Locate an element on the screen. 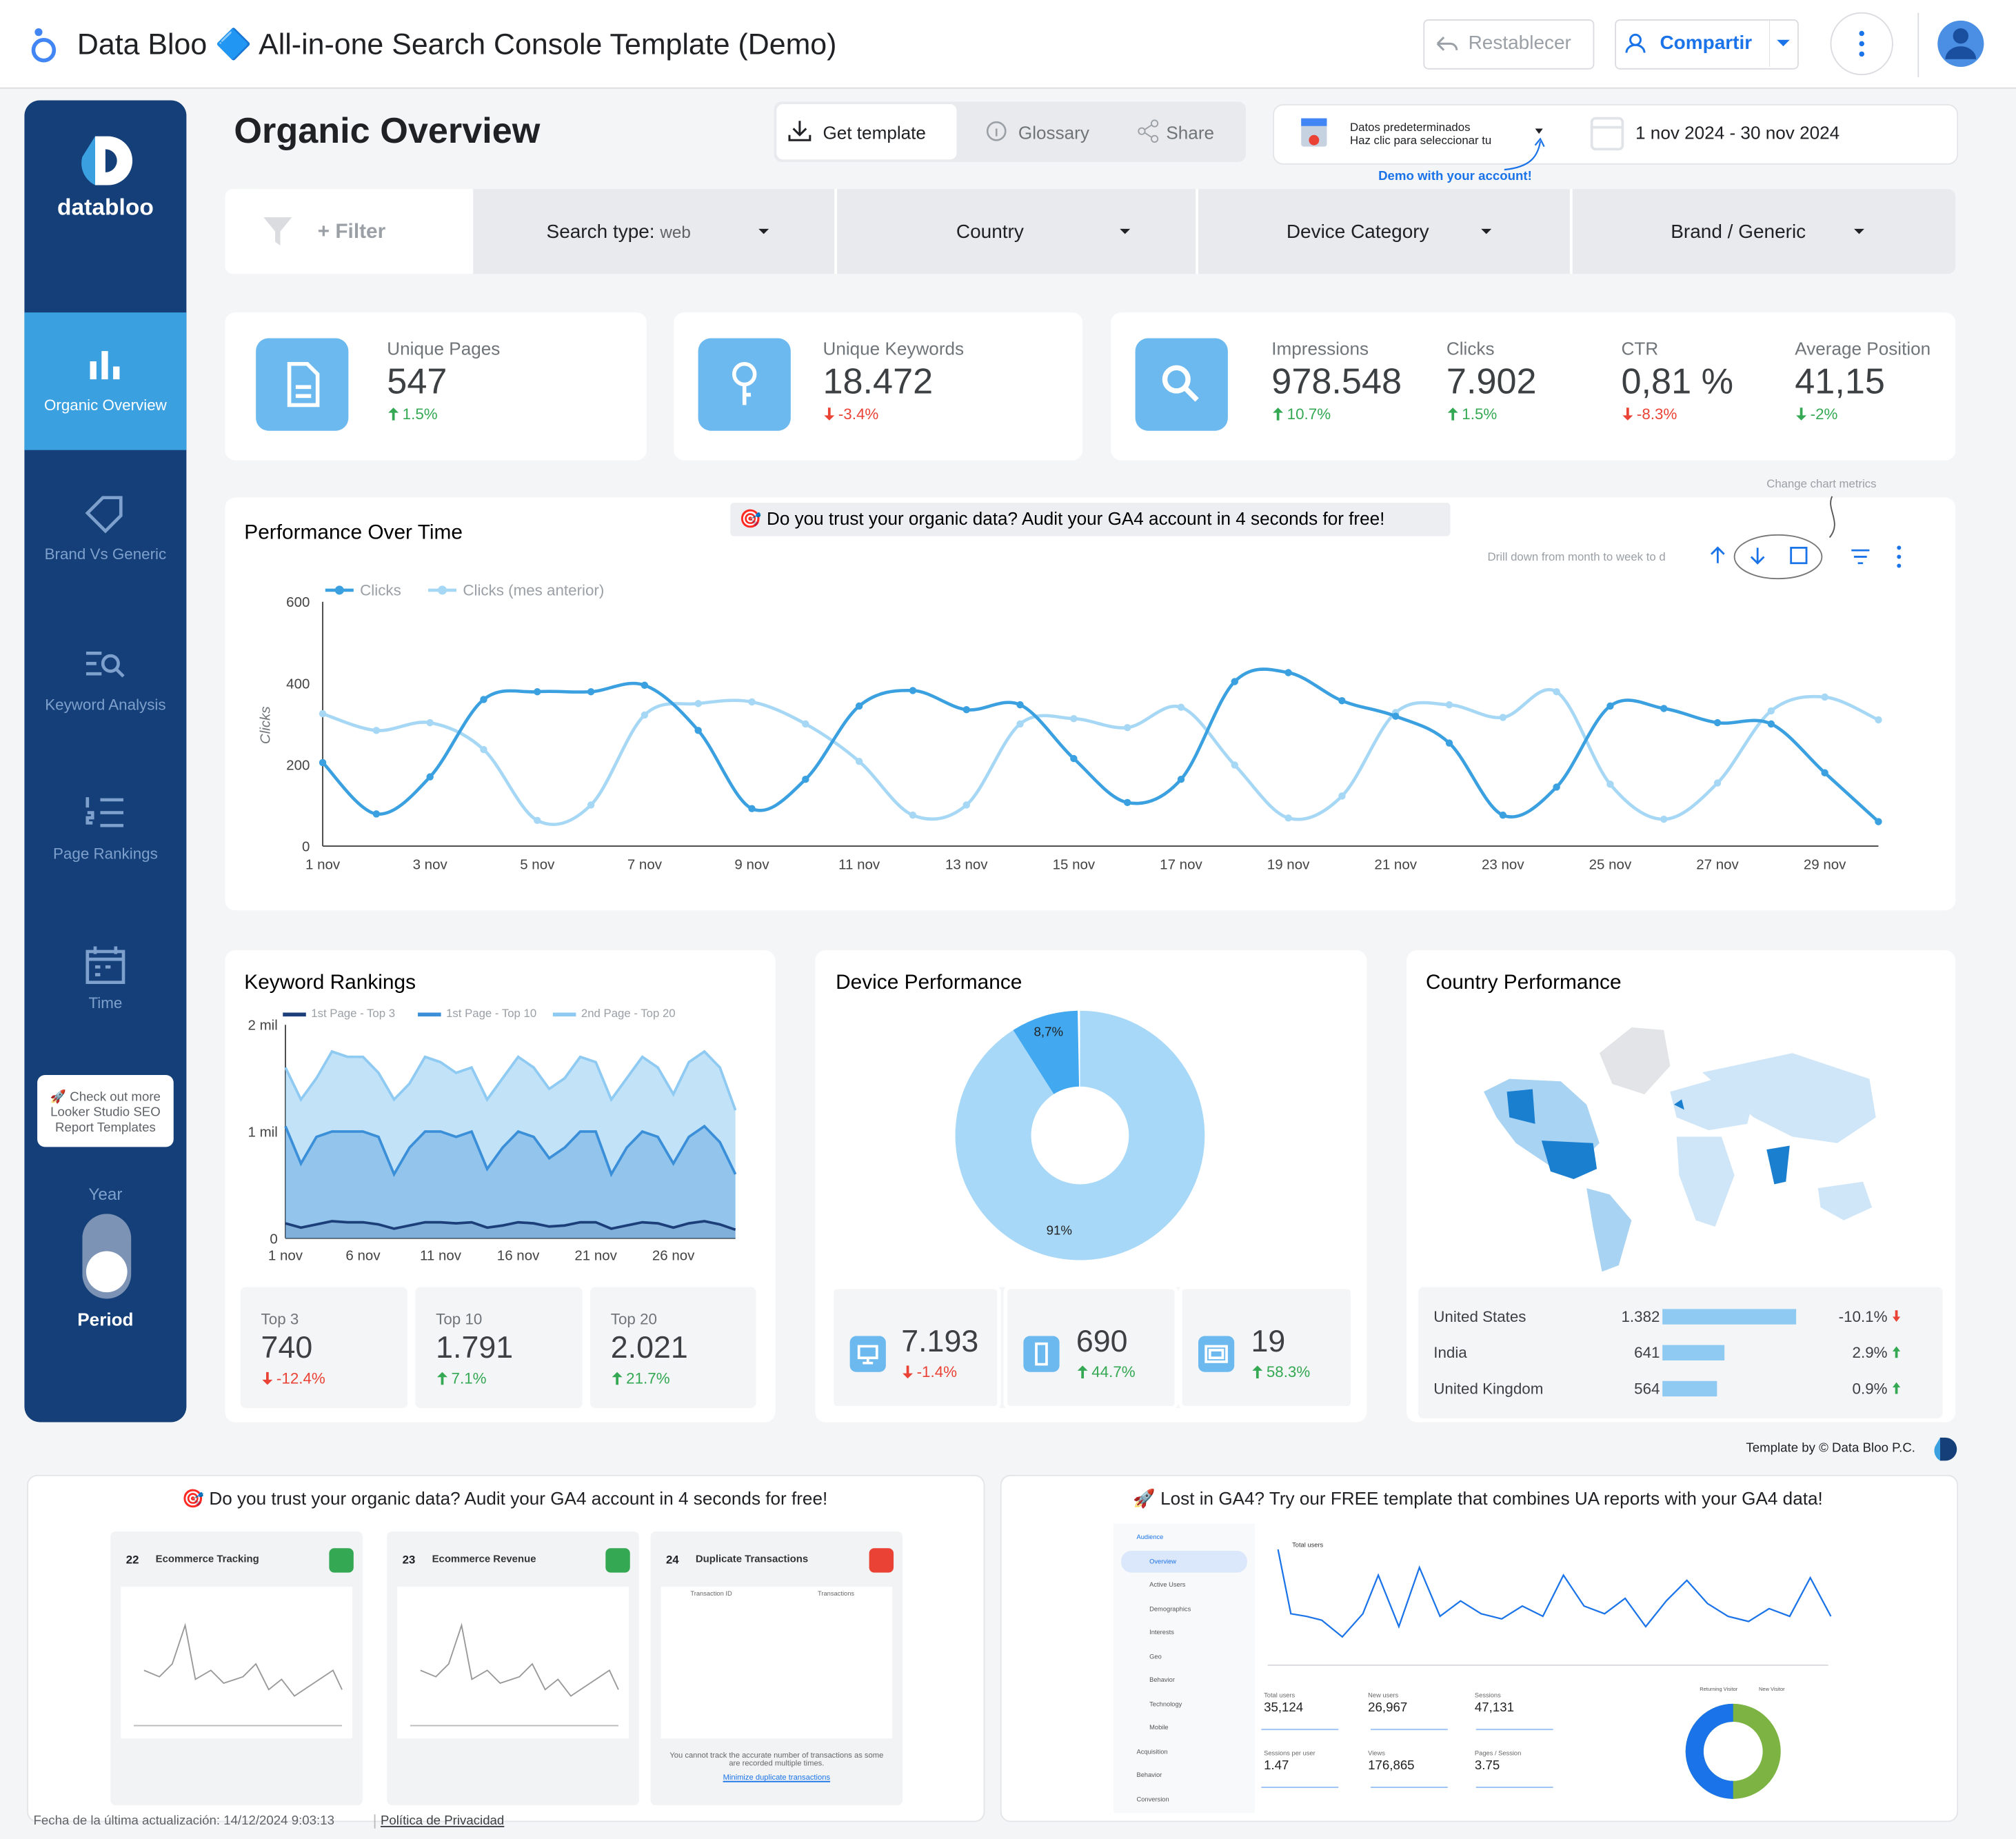 This screenshot has height=1839, width=2016. x-tick-label: 5 nov is located at coordinates (537, 865).